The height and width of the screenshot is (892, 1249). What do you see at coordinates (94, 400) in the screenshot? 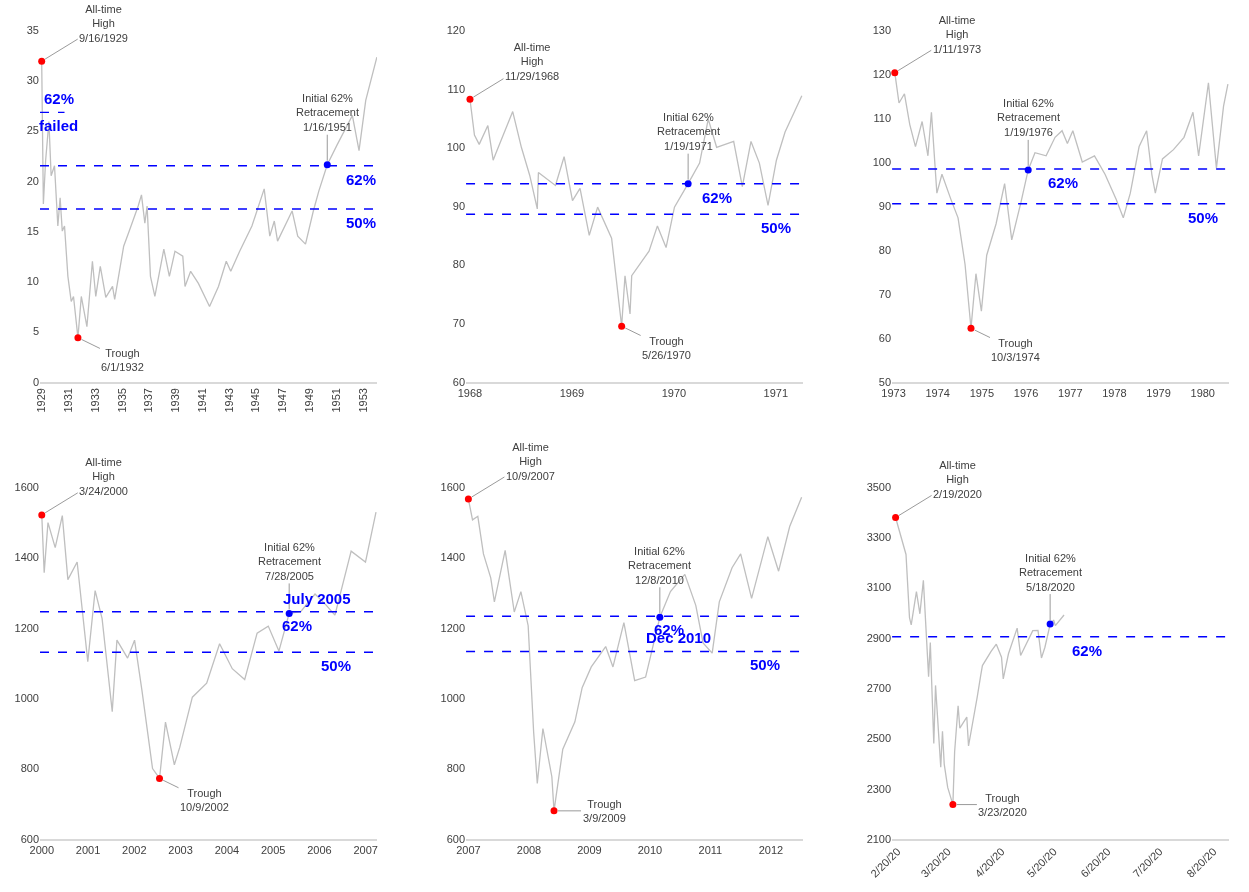
I see `x-tick-label: 1933` at bounding box center [94, 400].